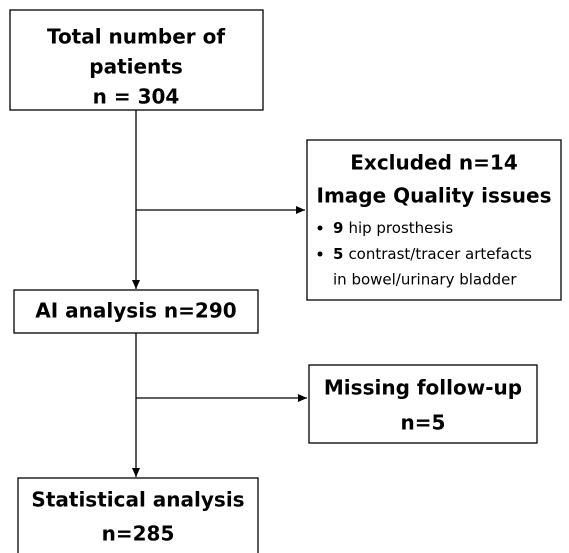  I want to click on list-item: 5 contrast/tracer artefacts, so click(432, 254).